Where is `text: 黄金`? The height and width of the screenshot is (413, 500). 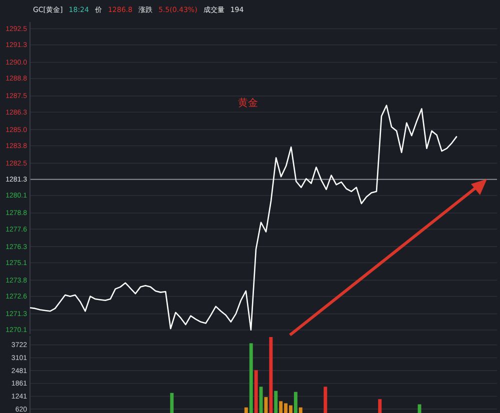 text: 黄金 is located at coordinates (248, 103).